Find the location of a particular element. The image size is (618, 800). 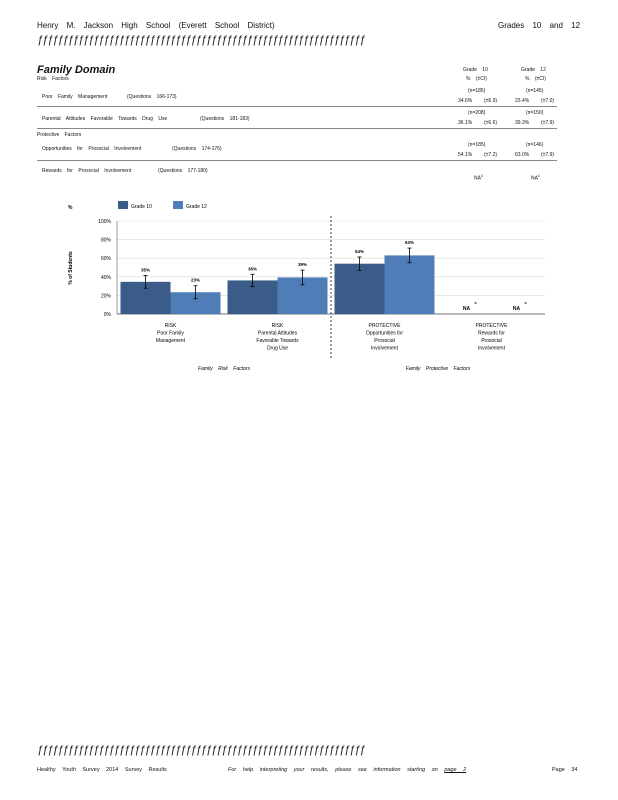

row-questions: (Questions 166-173) is located at coordinates (152, 97).